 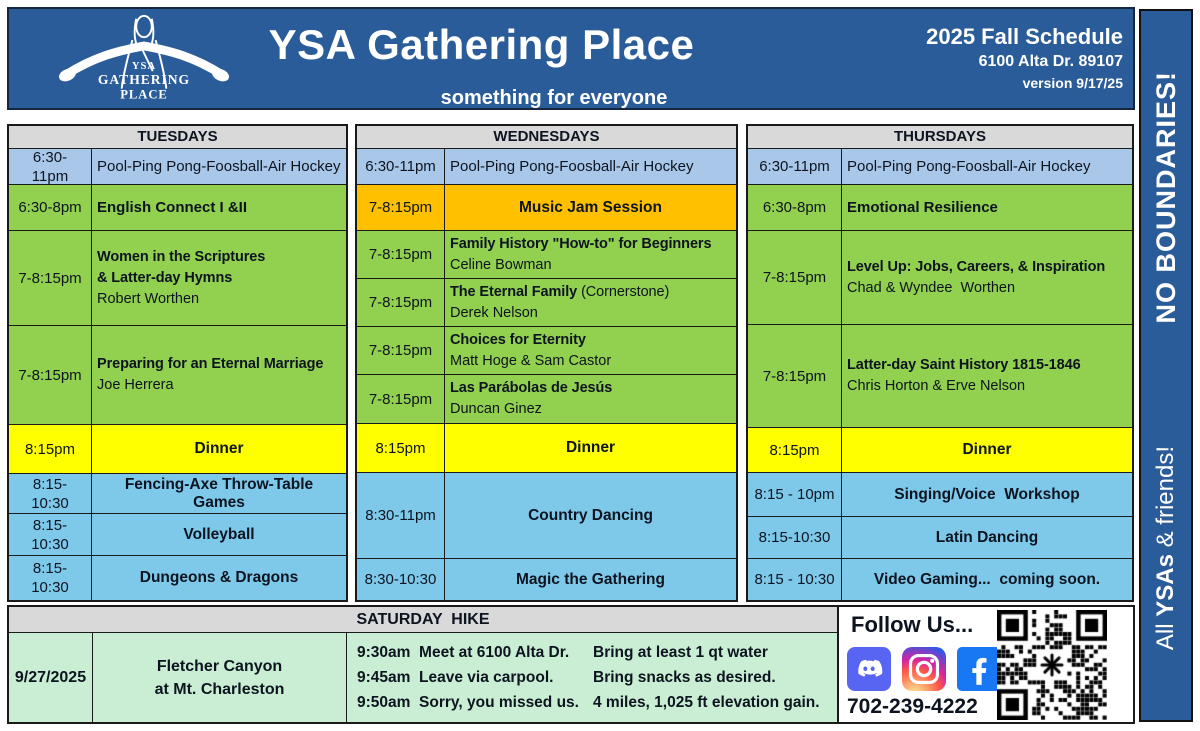 I want to click on vertical-banner: NO BOUNDARIES! All YSAs & friends!, so click(x=1166, y=365).